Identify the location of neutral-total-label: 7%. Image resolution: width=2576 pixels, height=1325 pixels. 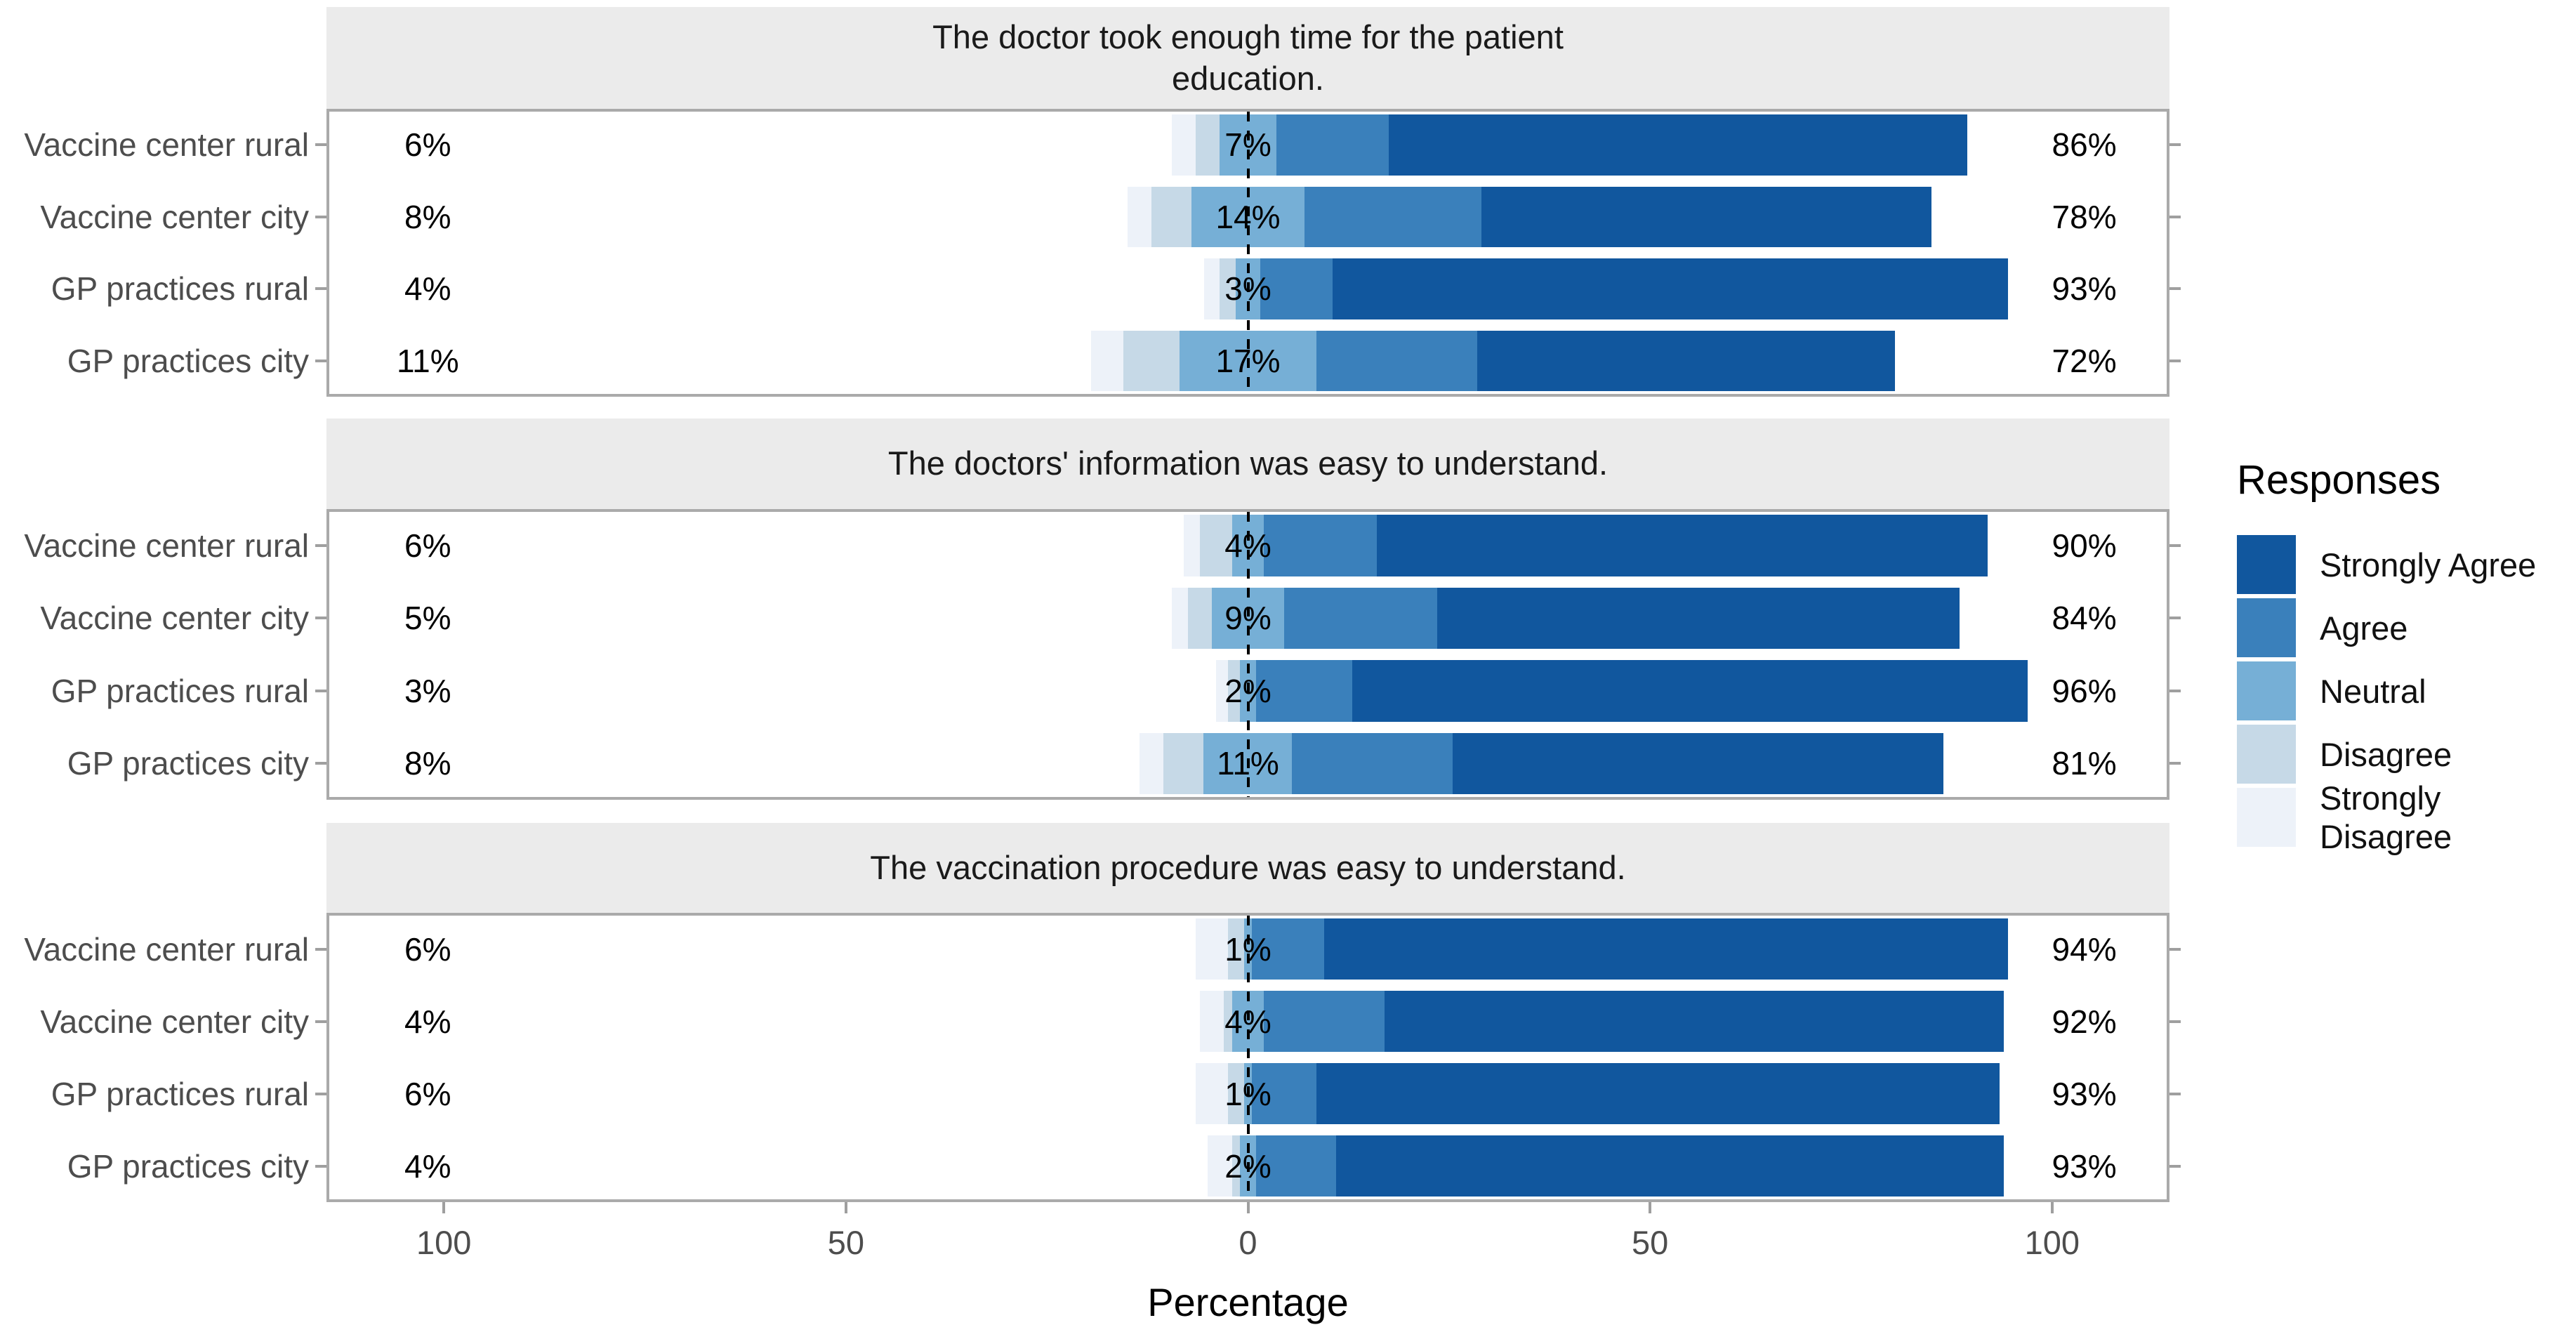
(1248, 145).